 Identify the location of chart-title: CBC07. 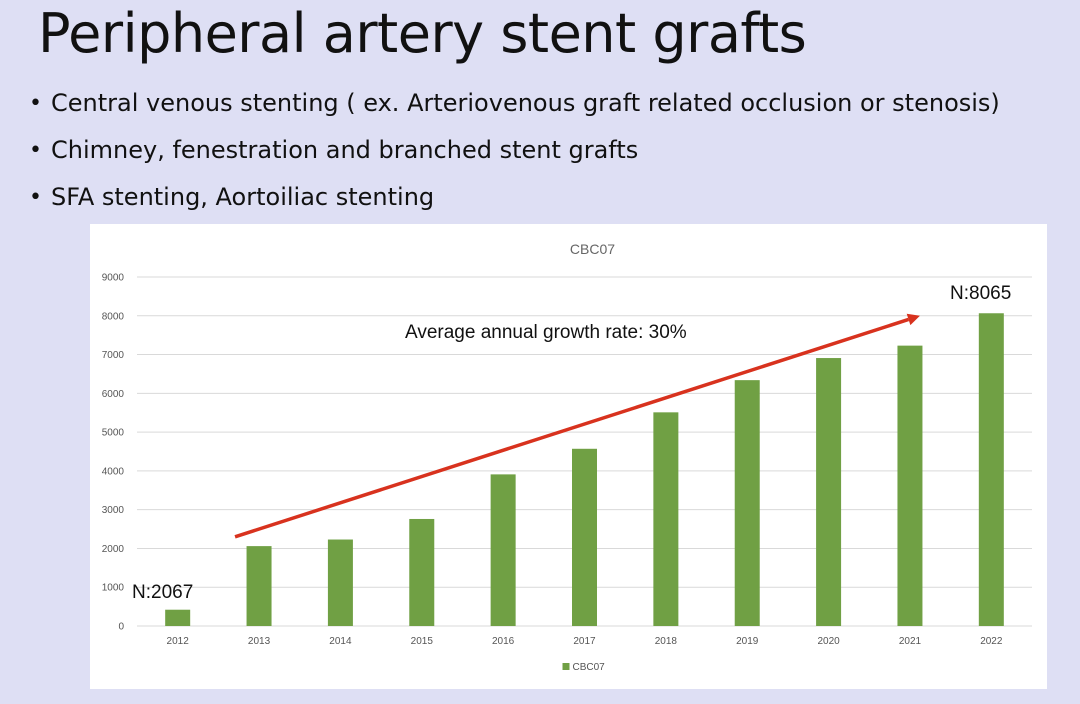
(592, 249).